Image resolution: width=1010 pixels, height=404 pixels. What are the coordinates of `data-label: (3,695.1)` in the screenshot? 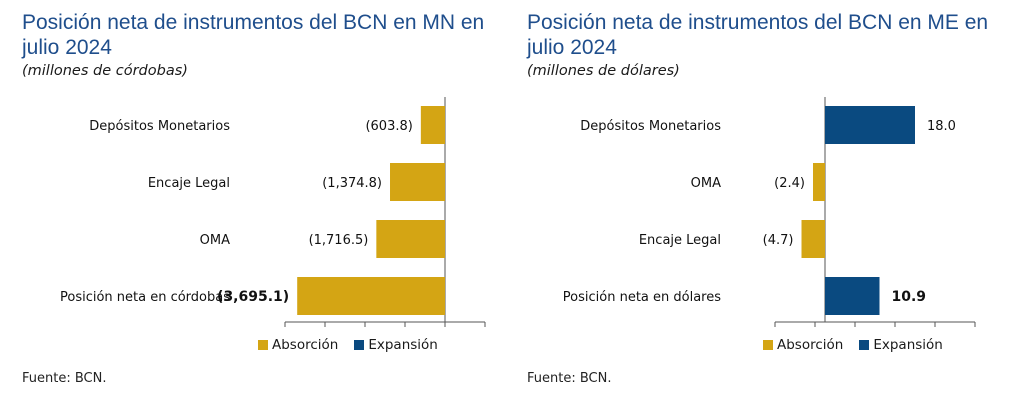 It's located at (253, 297).